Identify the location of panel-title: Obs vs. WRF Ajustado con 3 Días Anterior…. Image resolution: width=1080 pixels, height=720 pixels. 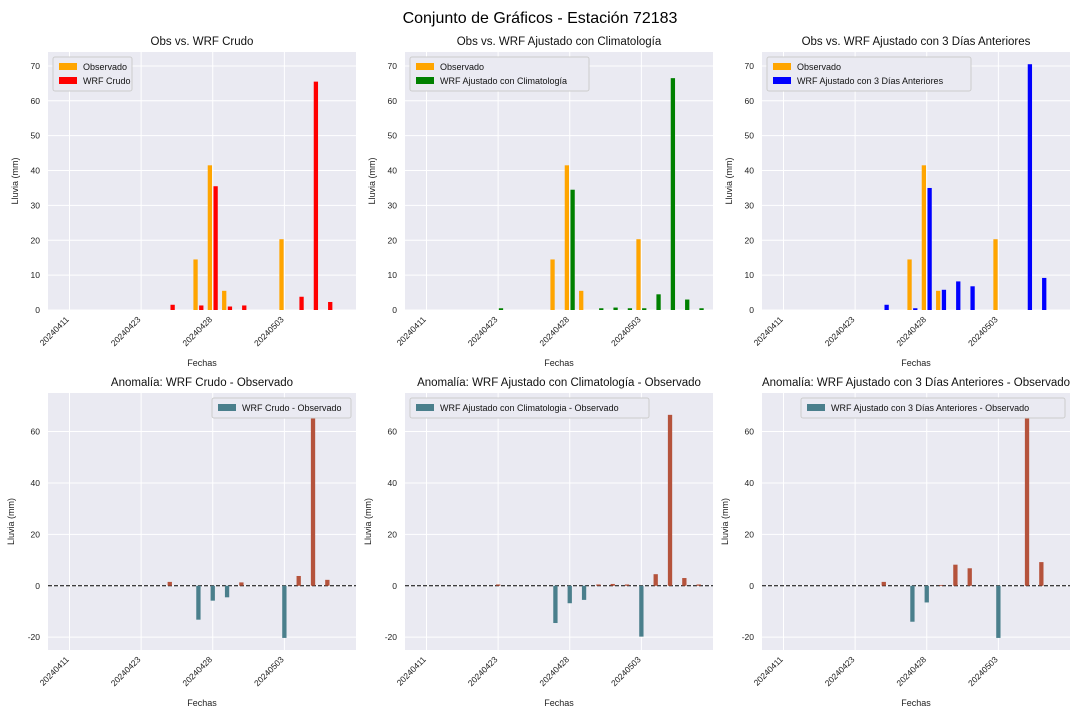
(916, 42).